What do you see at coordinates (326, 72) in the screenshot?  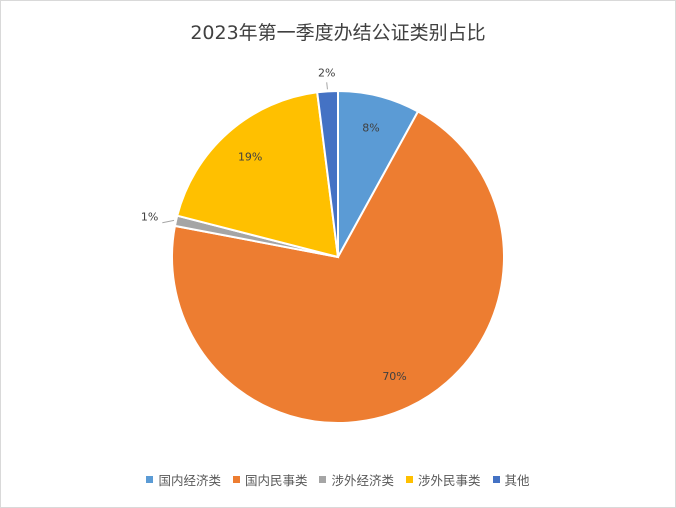 I see `data-label-4: 2%` at bounding box center [326, 72].